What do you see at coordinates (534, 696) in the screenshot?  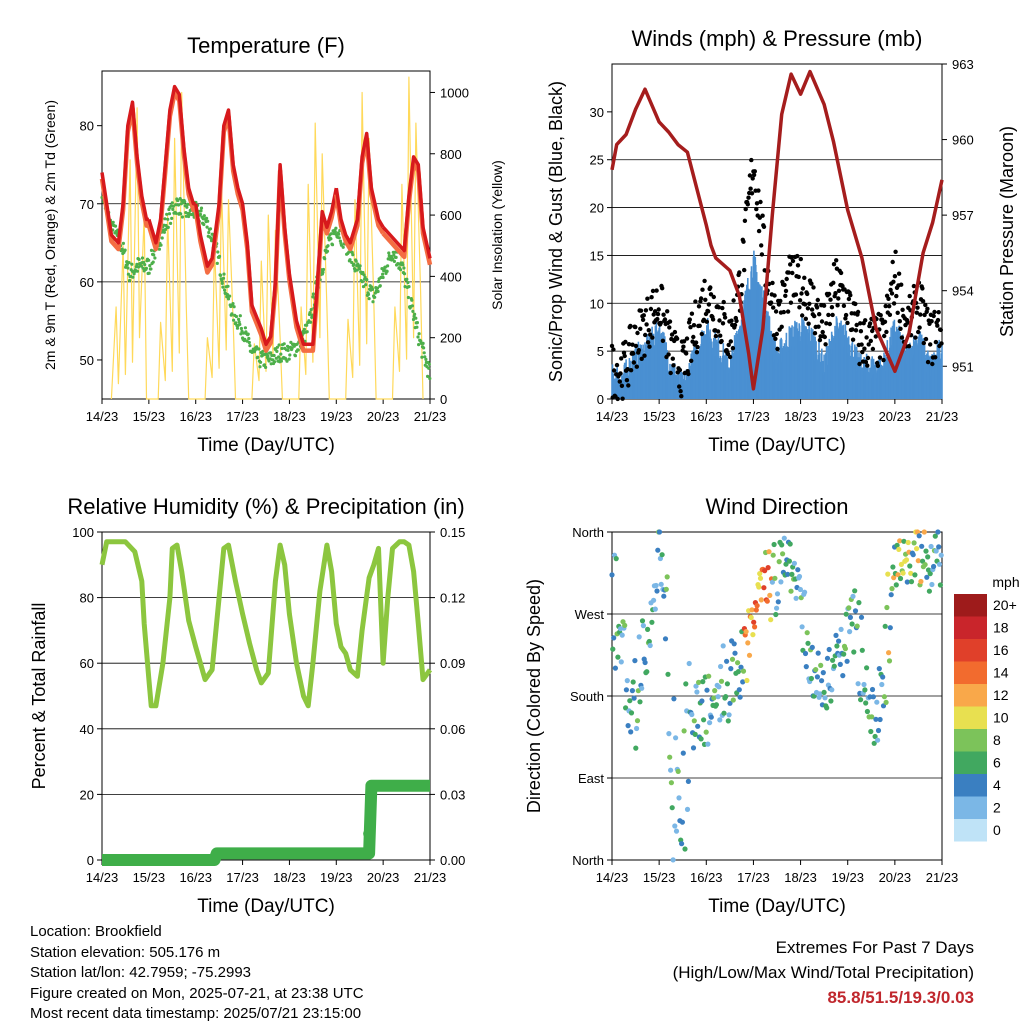 I see `y-axis-label: Direction (Colored By Speed)` at bounding box center [534, 696].